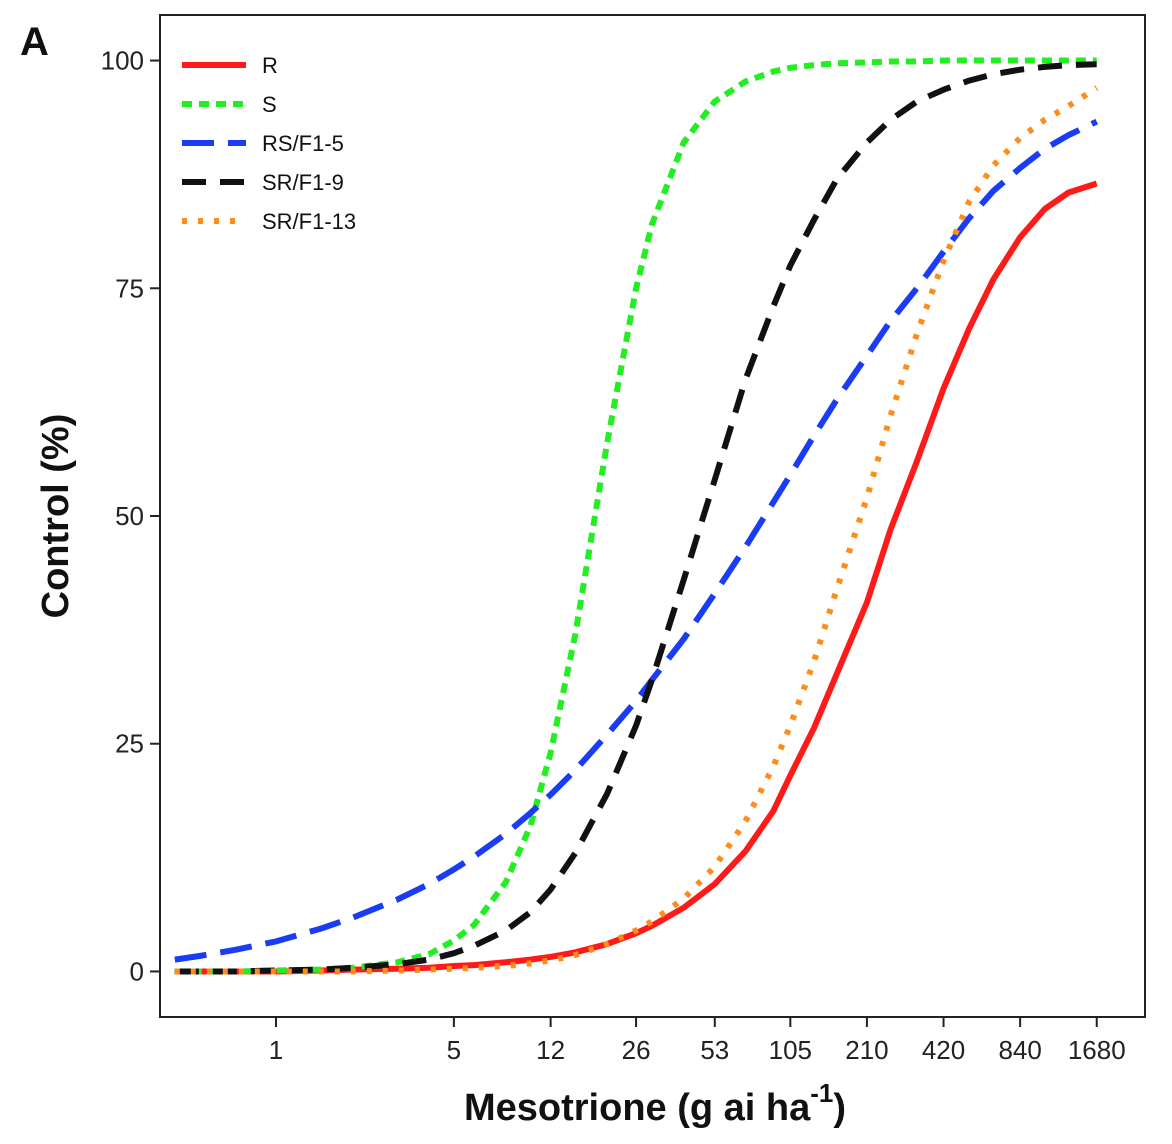 Image resolution: width=1172 pixels, height=1144 pixels. I want to click on y-tick-label: 75, so click(129, 288).